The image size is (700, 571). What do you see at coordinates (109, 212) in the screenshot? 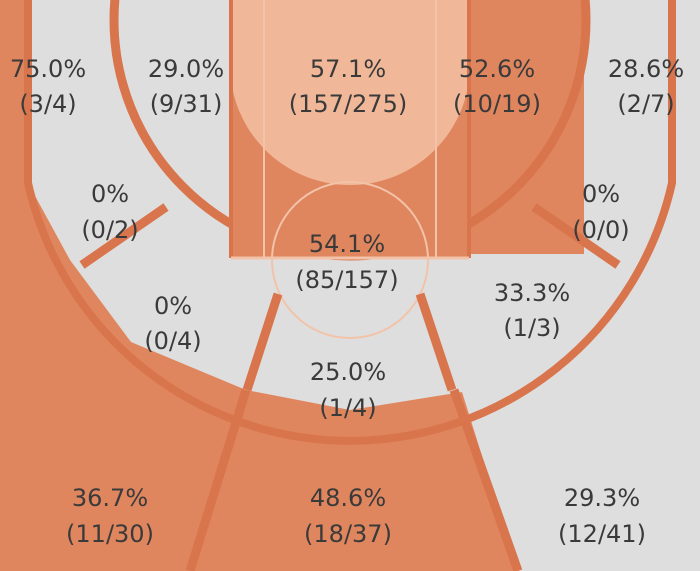
I see `label-left-baseline-mid: 0% (0/2)` at bounding box center [109, 212].